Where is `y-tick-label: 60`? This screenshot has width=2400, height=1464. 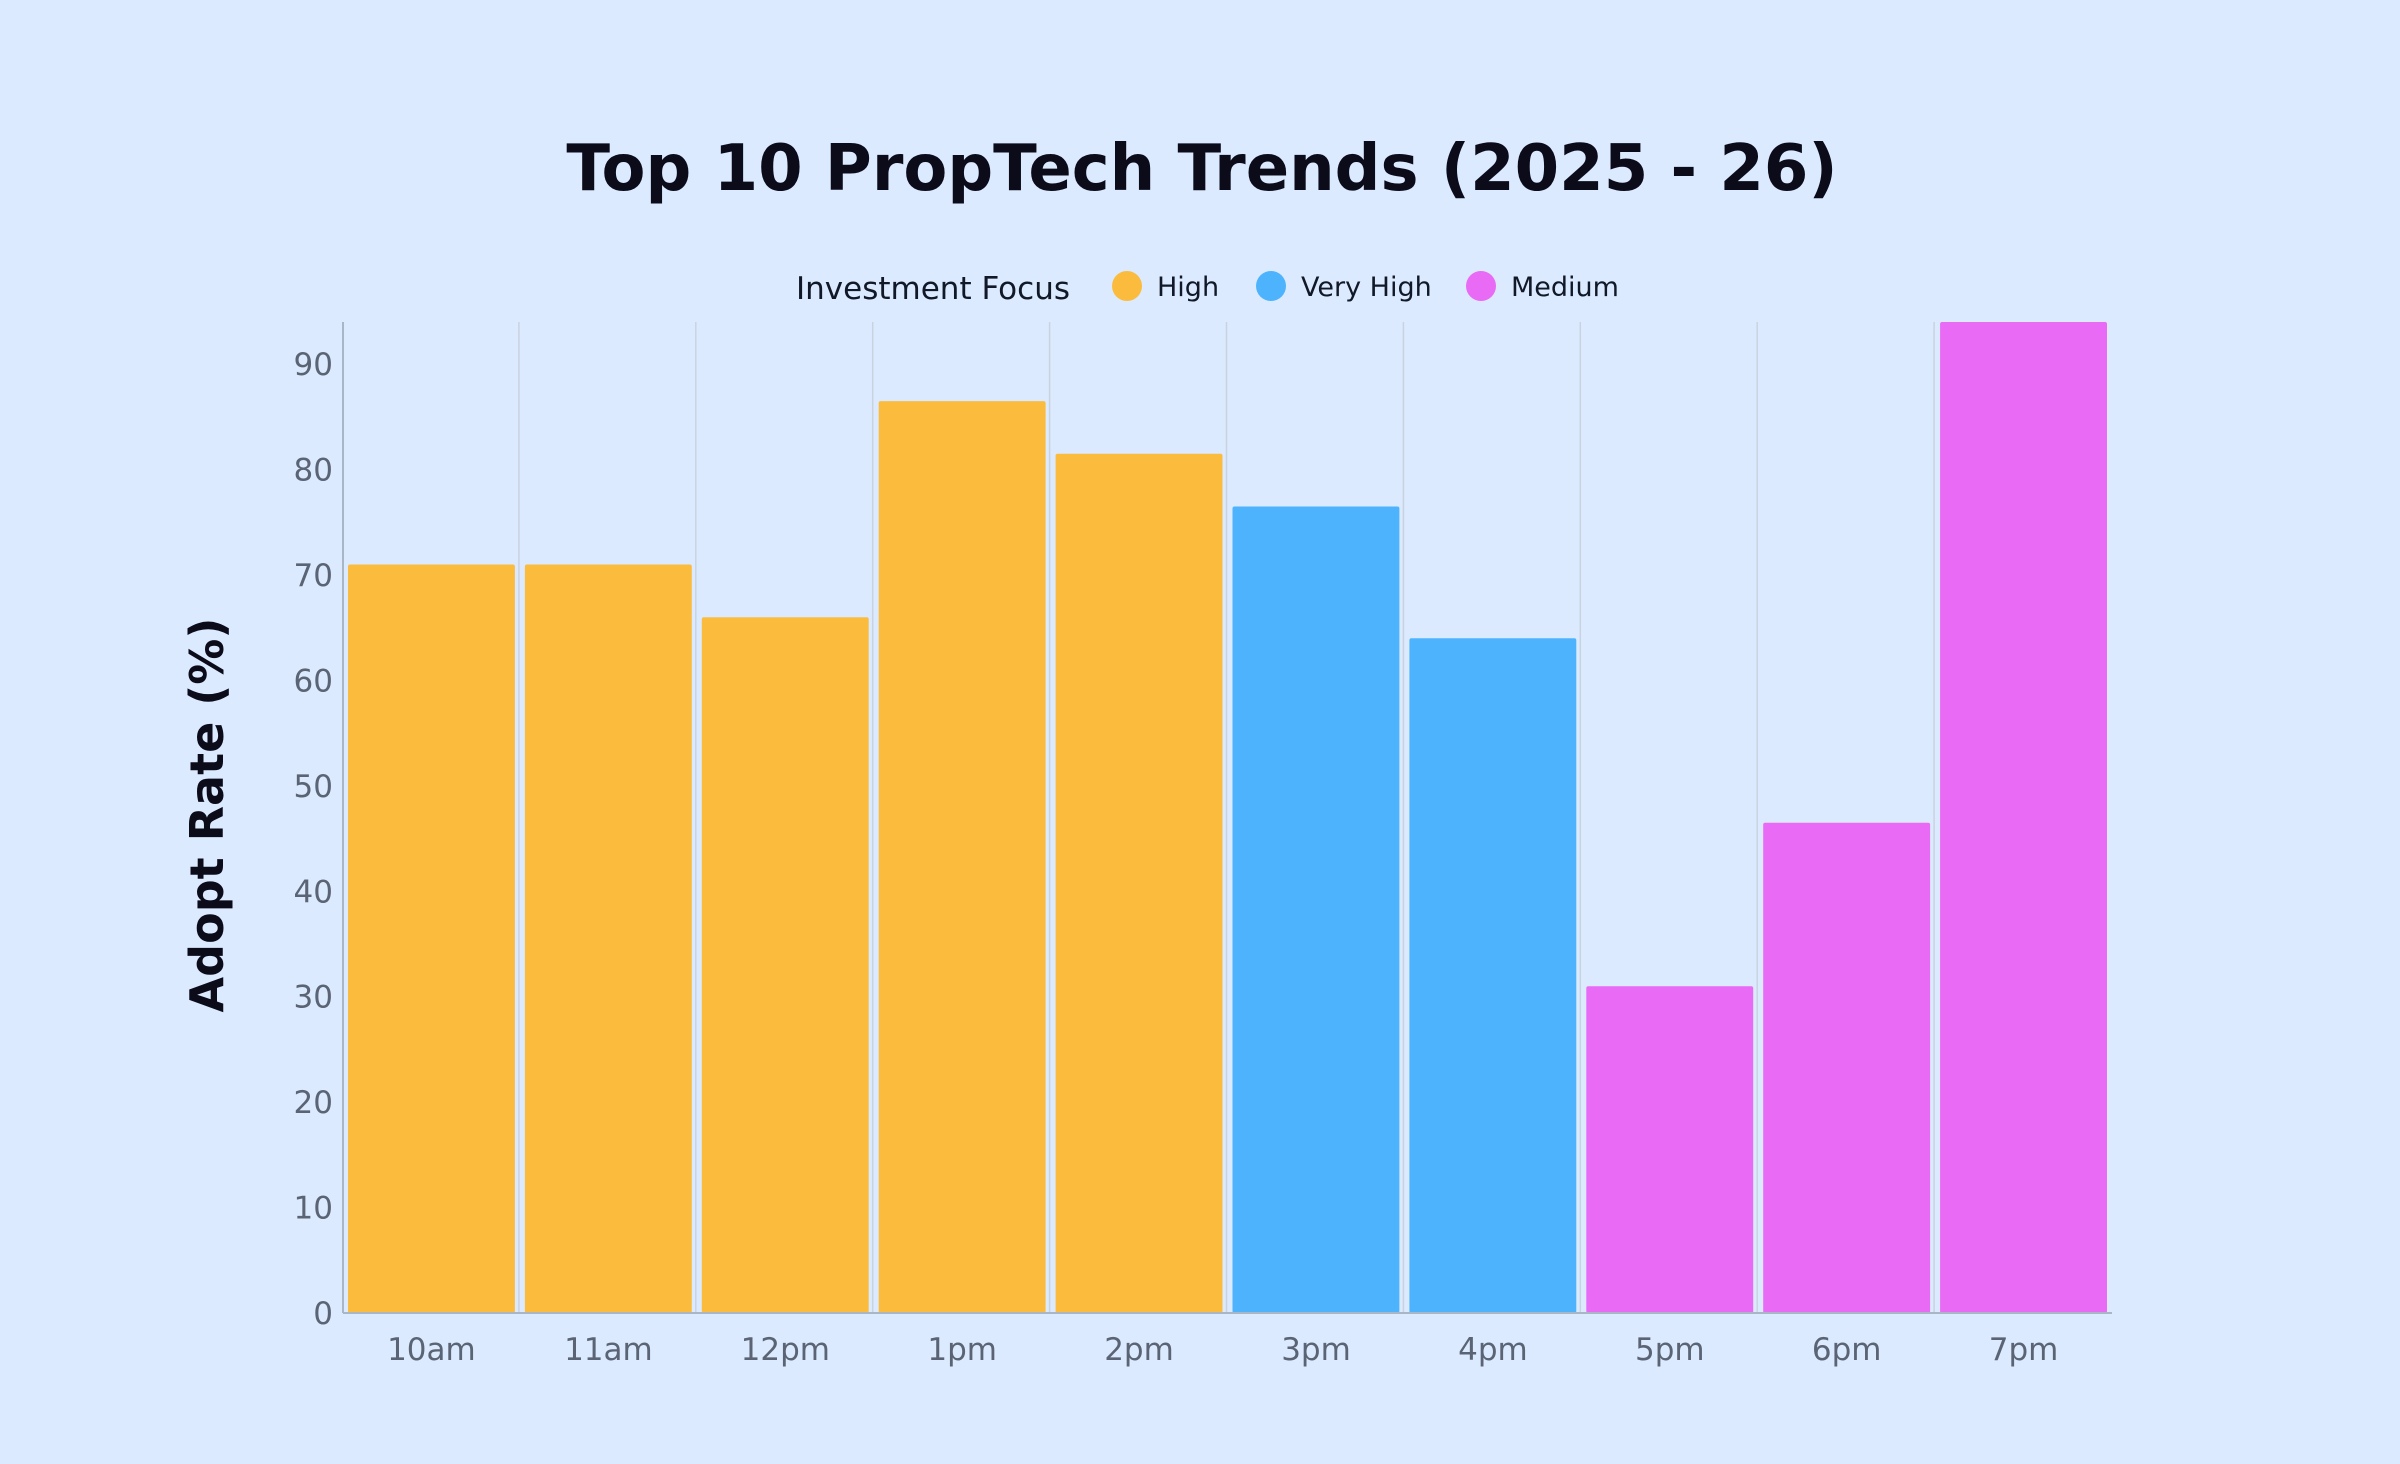
y-tick-label: 60 is located at coordinates (313, 681).